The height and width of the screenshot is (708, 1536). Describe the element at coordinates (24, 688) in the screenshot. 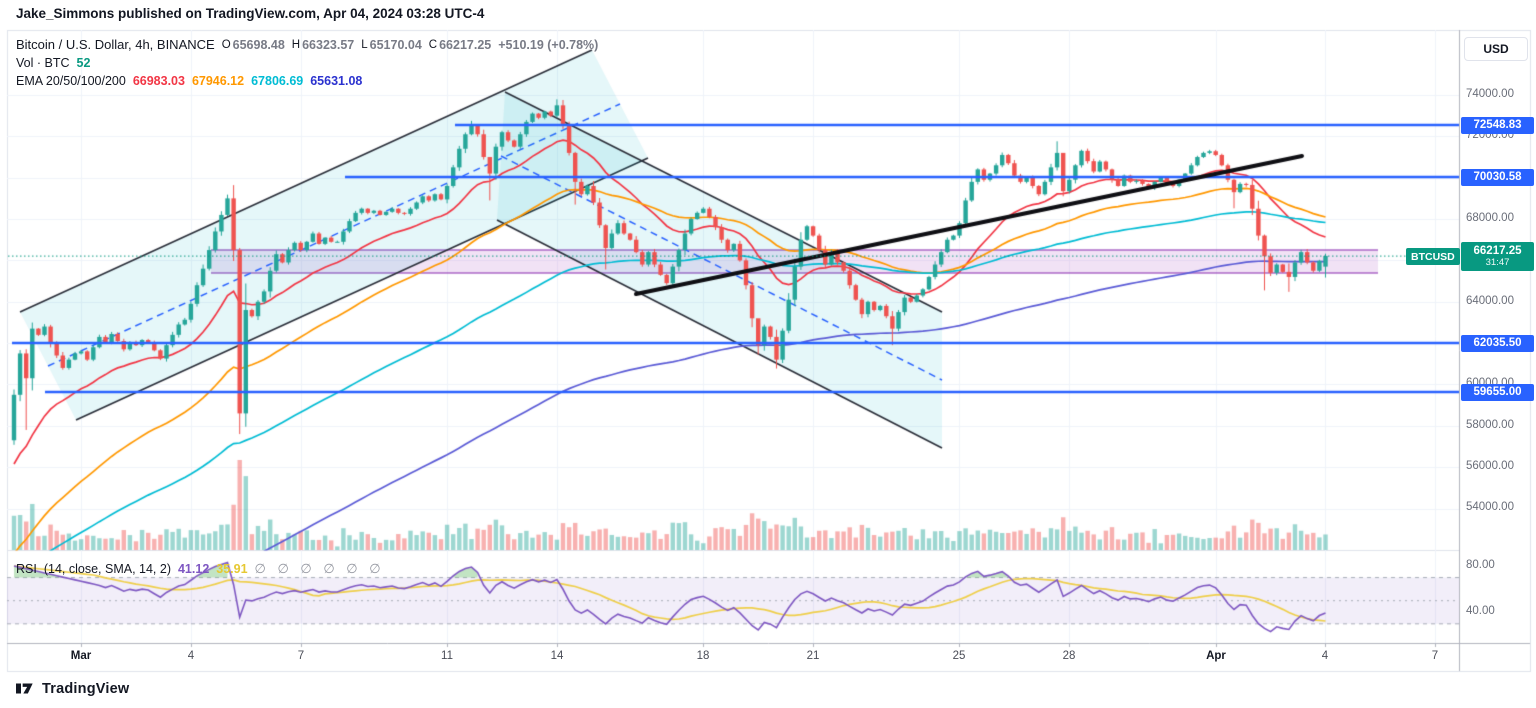

I see `tradingview-logo-icon` at that location.